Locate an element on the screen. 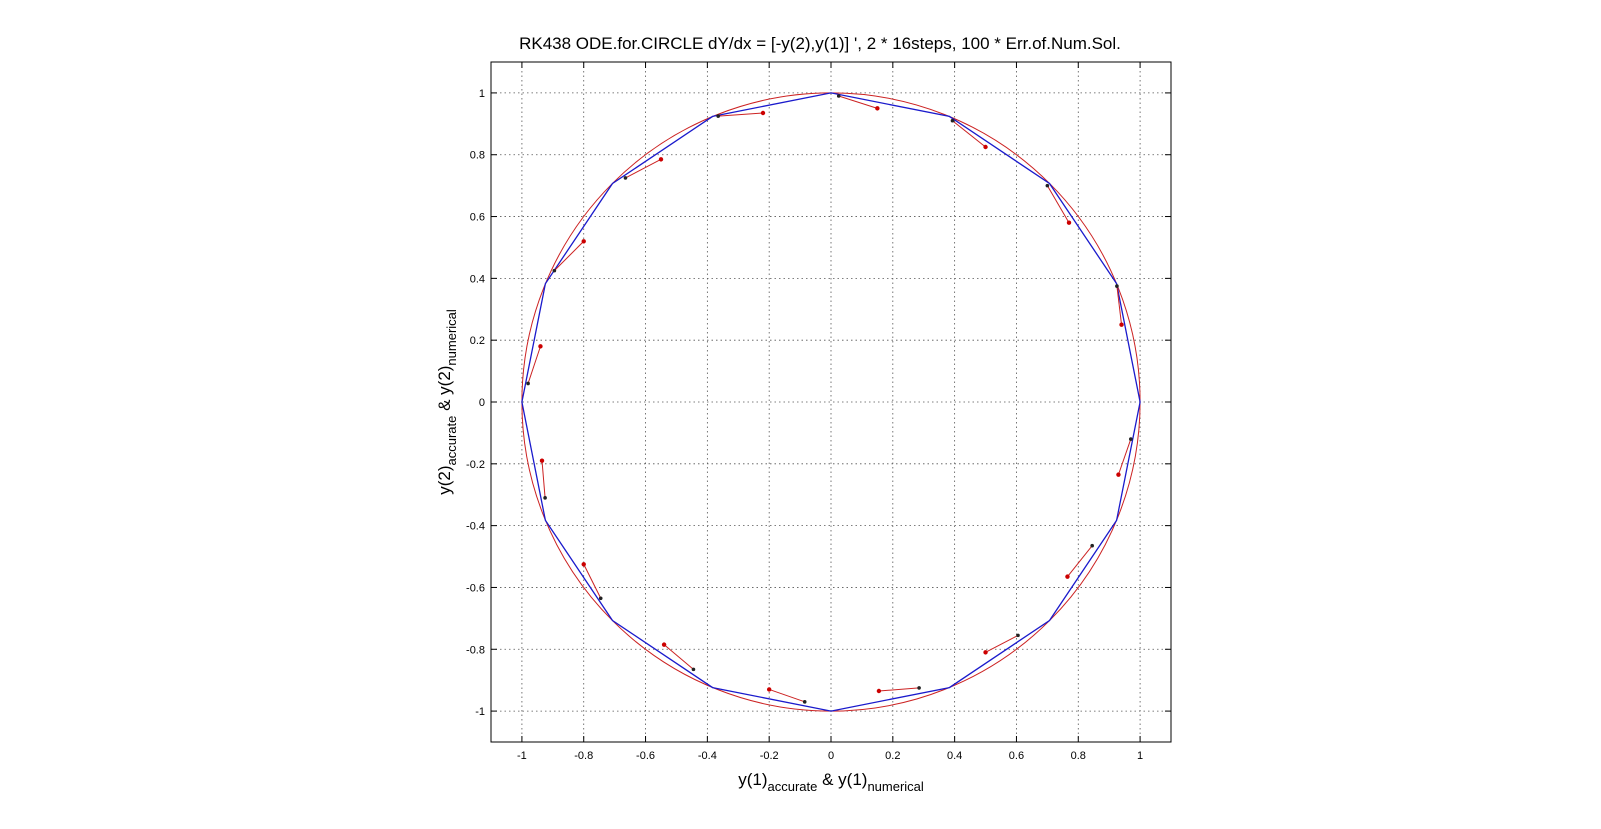  x-tick-label: 0.8 is located at coordinates (1078, 756).